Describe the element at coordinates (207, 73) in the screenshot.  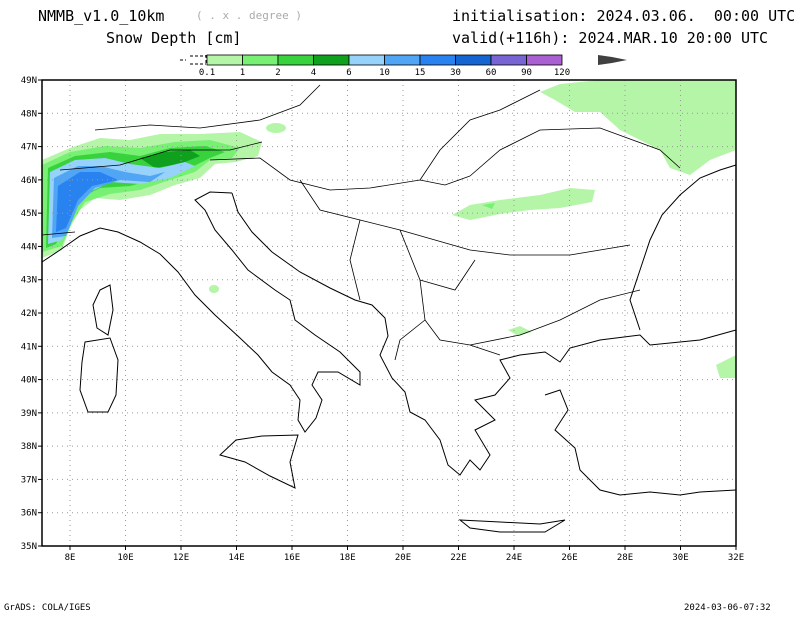
I see `legend-label: 0.1` at that location.